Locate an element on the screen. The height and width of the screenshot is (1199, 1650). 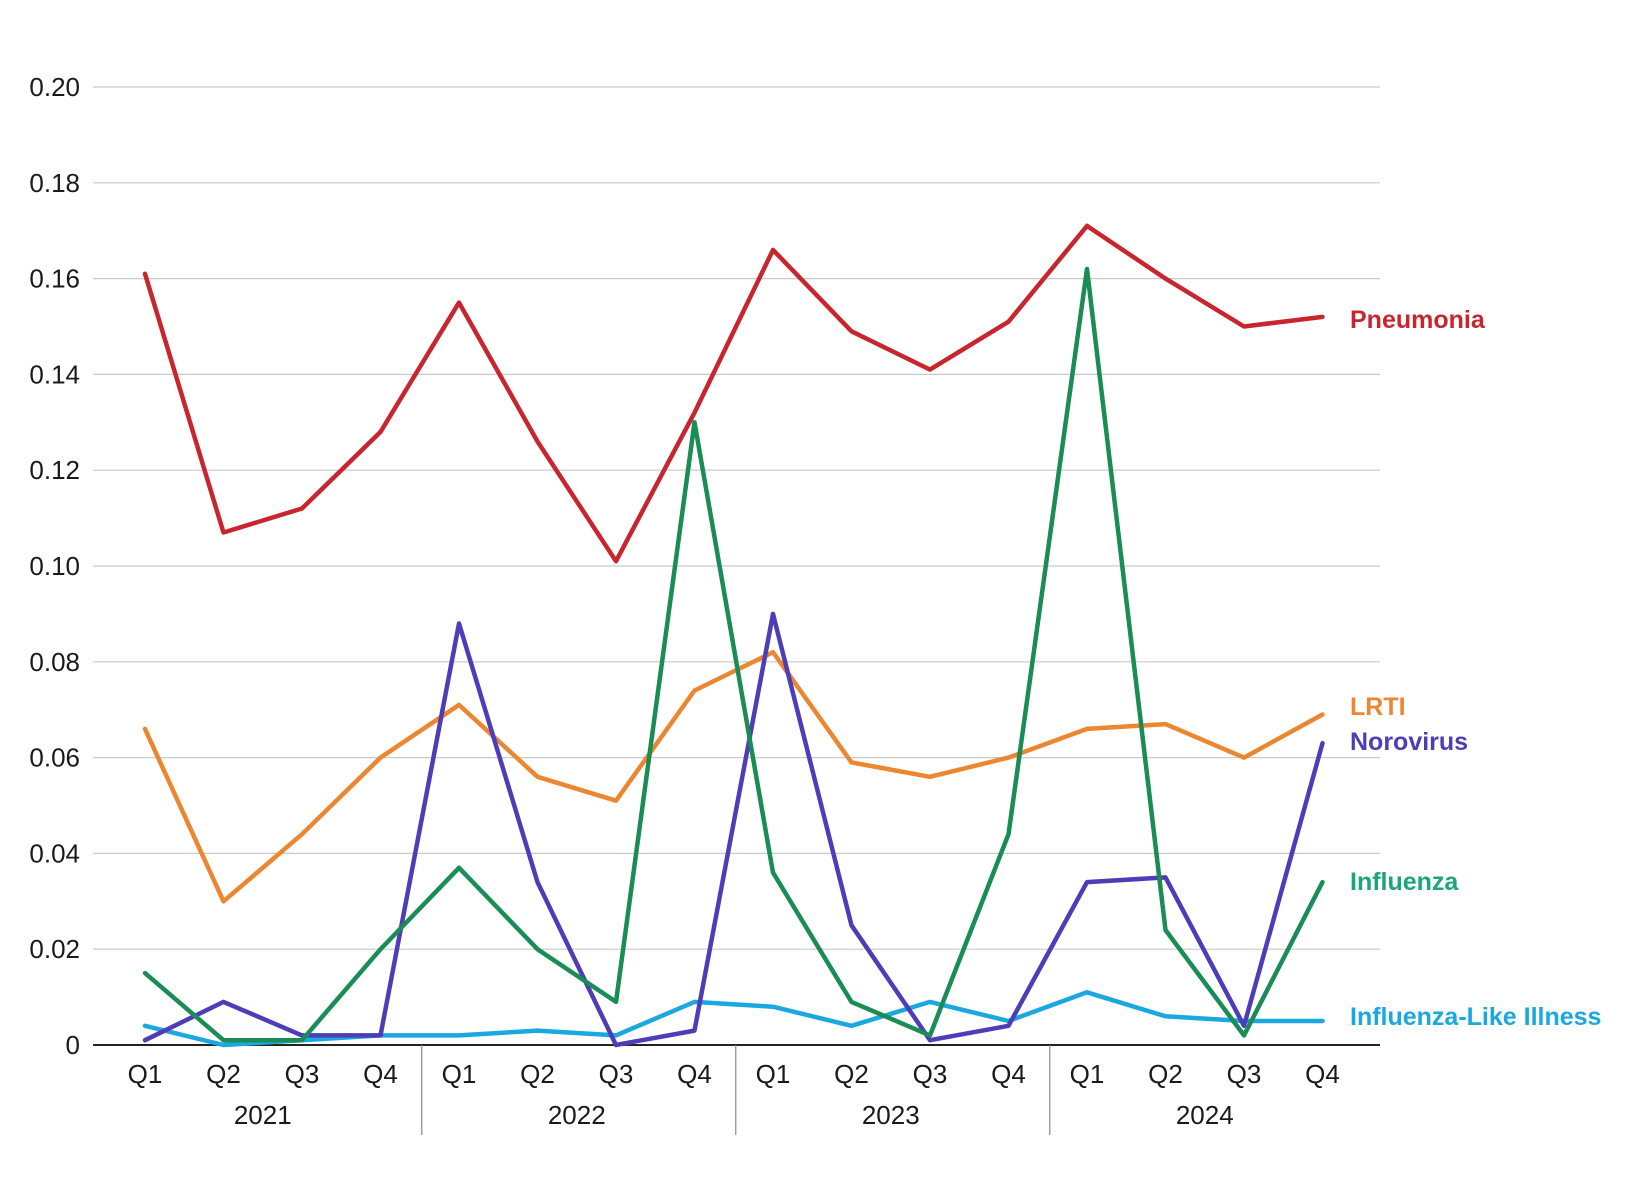
series-label-norovirus: Norovirus is located at coordinates (1409, 742).